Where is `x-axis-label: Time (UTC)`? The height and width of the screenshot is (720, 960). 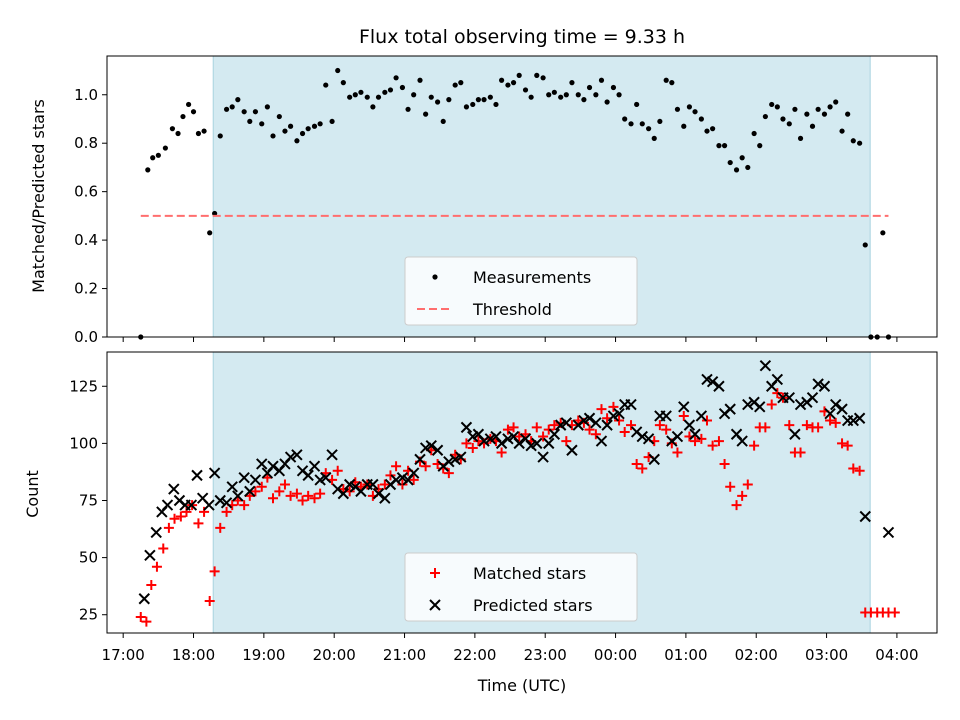 x-axis-label: Time (UTC) is located at coordinates (521, 685).